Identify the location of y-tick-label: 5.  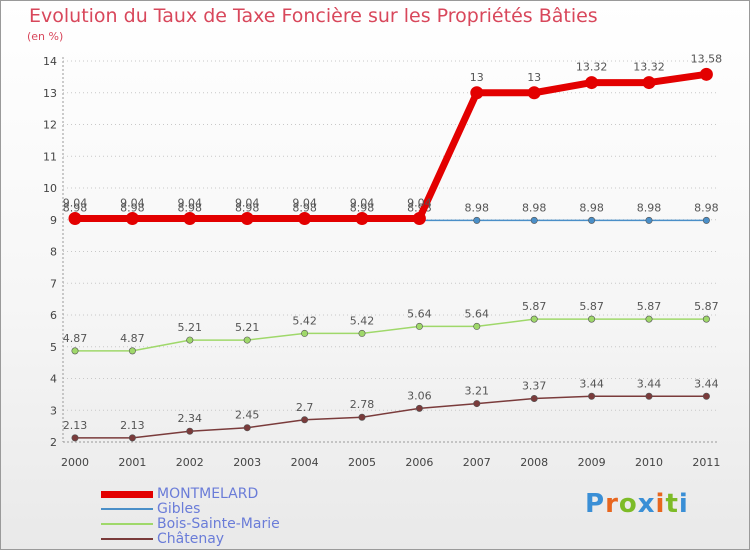
(53, 347).